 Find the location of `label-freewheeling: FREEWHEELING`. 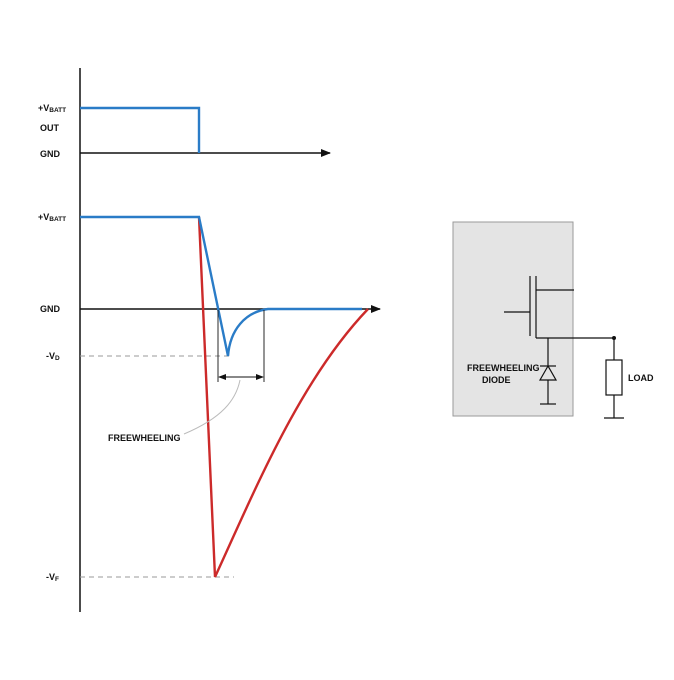

label-freewheeling: FREEWHEELING is located at coordinates (144, 438).